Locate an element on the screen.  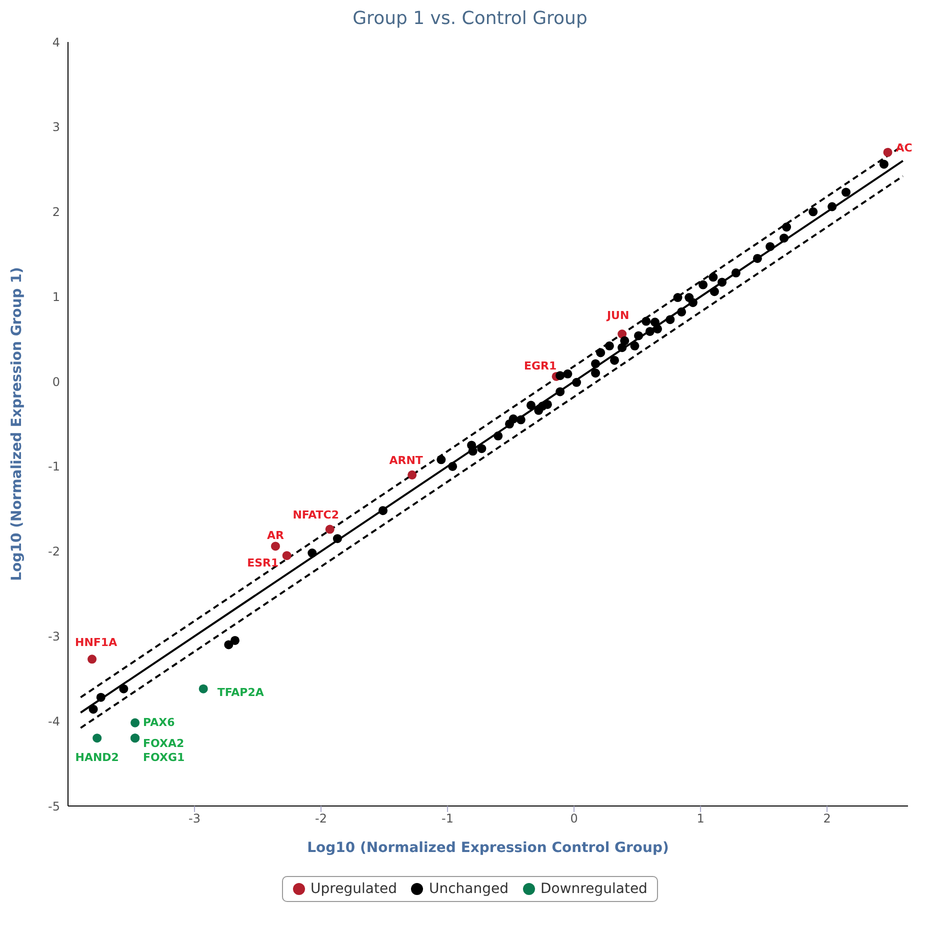
y-tick-label: -3 is located at coordinates (54, 636).